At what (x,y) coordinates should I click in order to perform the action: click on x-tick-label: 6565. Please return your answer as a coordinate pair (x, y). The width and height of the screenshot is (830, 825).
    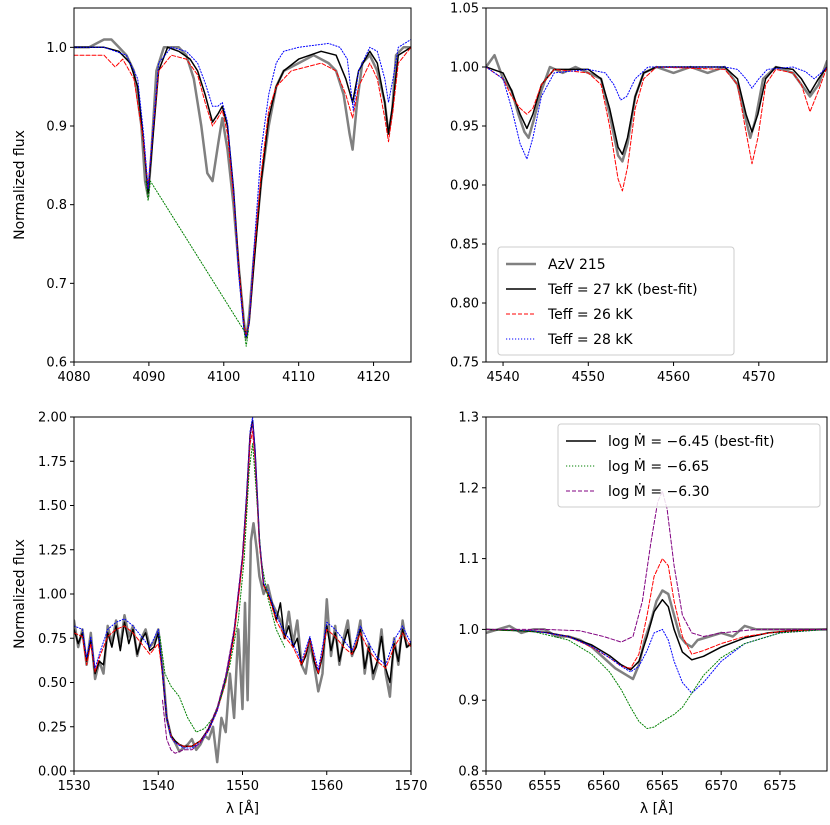
    Looking at the image, I should click on (662, 786).